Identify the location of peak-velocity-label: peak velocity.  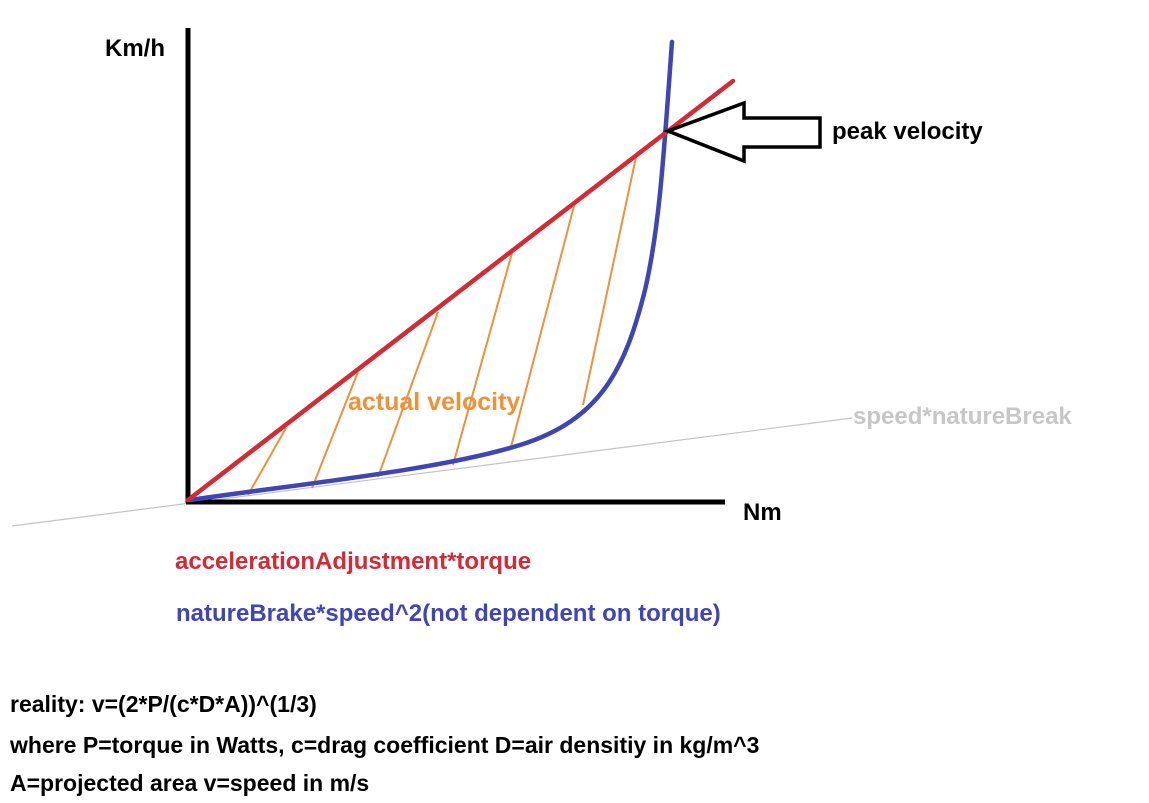
(907, 131).